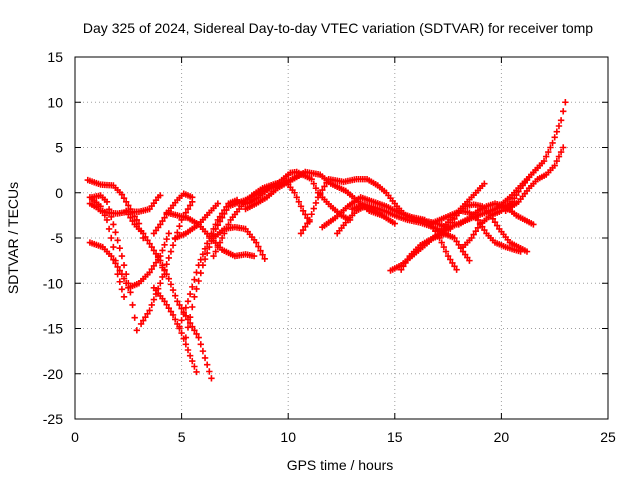 This screenshot has width=640, height=485. Describe the element at coordinates (340, 465) in the screenshot. I see `x-axis-label: GPS time / hours` at that location.